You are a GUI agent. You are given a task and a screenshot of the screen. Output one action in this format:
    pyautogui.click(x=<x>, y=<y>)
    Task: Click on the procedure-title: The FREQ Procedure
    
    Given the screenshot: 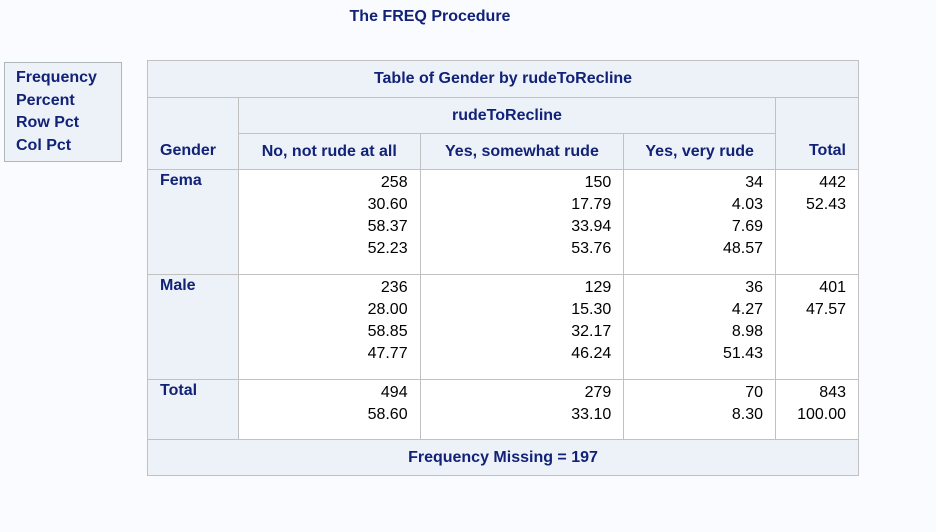 What is the action you would take?
    pyautogui.click(x=430, y=16)
    